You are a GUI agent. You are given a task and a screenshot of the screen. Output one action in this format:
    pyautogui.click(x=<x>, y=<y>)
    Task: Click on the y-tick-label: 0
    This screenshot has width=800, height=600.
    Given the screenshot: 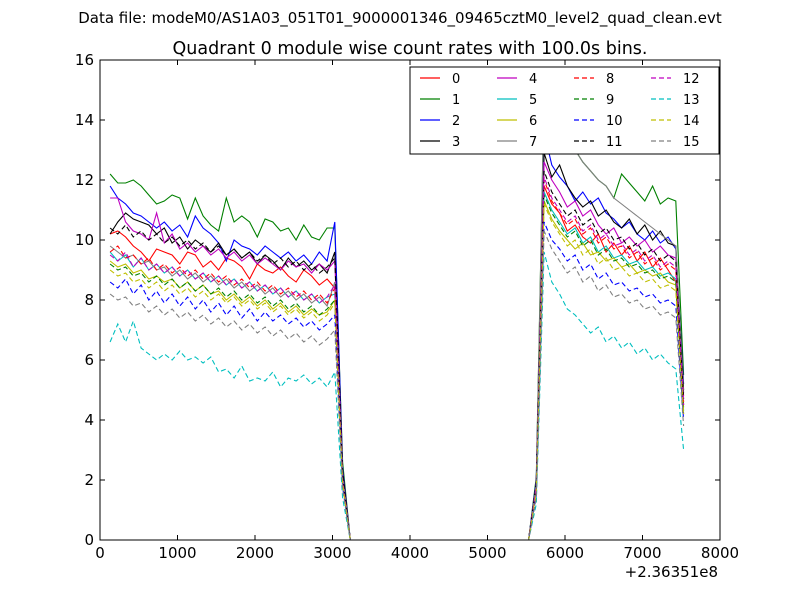 What is the action you would take?
    pyautogui.click(x=89, y=540)
    